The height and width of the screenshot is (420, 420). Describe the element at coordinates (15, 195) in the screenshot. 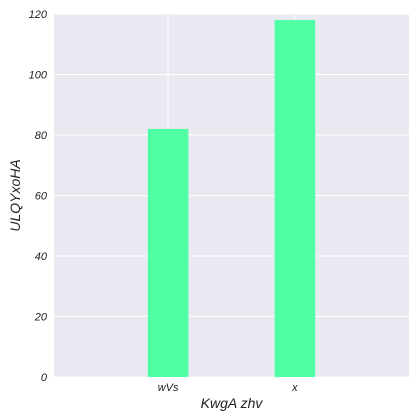

I see `y-axis-label: ULQYxoHA` at that location.